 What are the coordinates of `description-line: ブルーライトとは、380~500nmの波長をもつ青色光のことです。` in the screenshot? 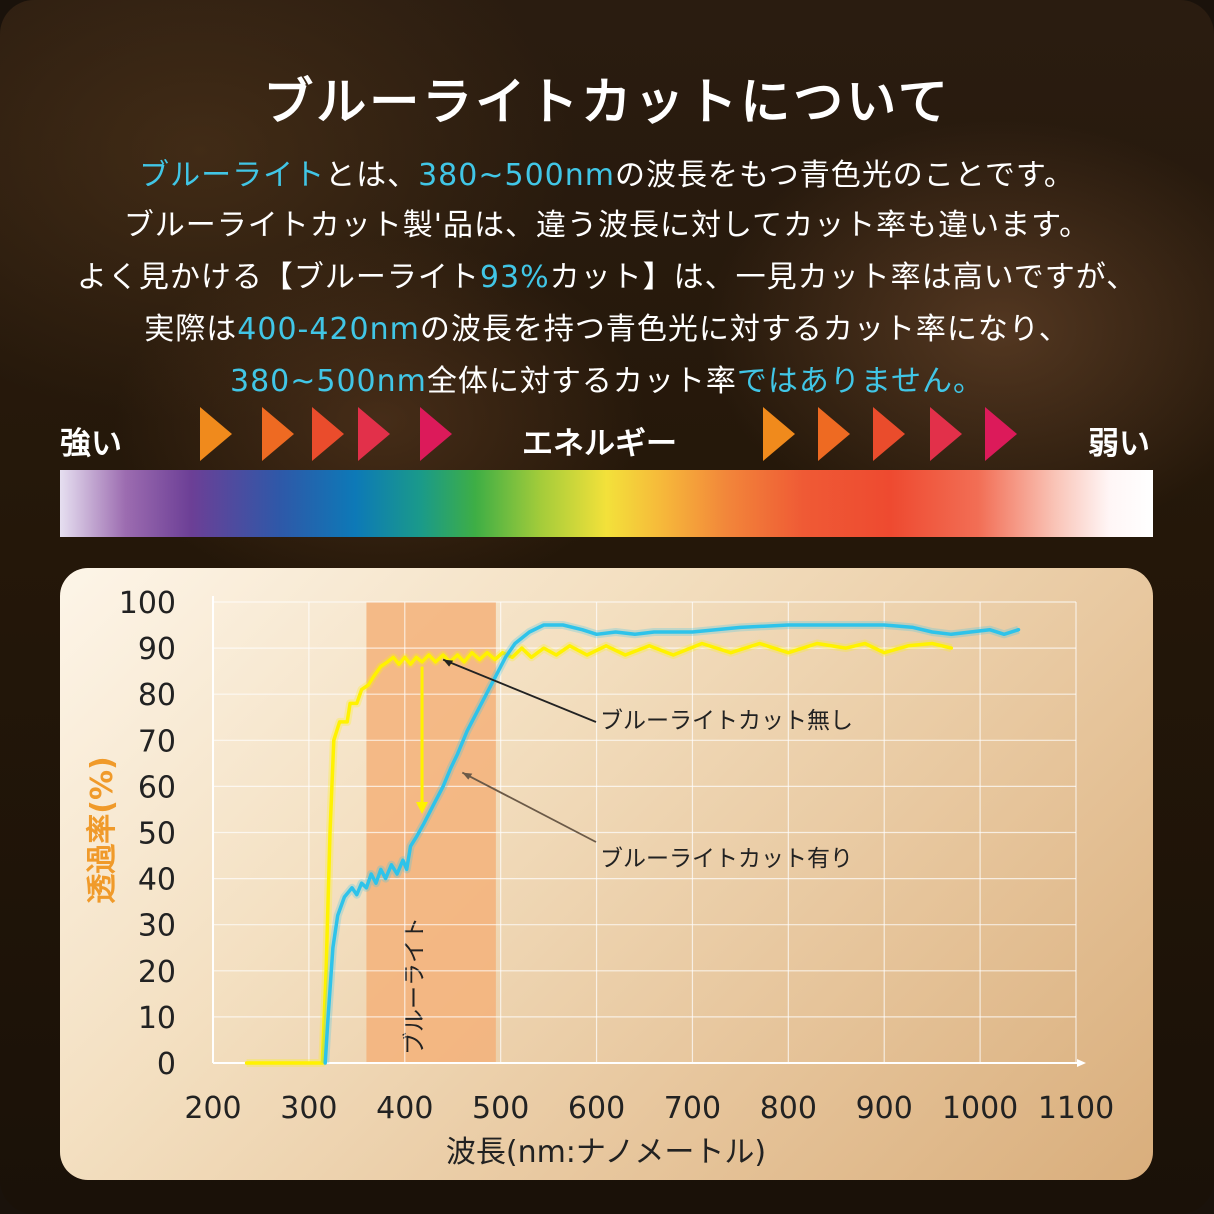 It's located at (607, 172).